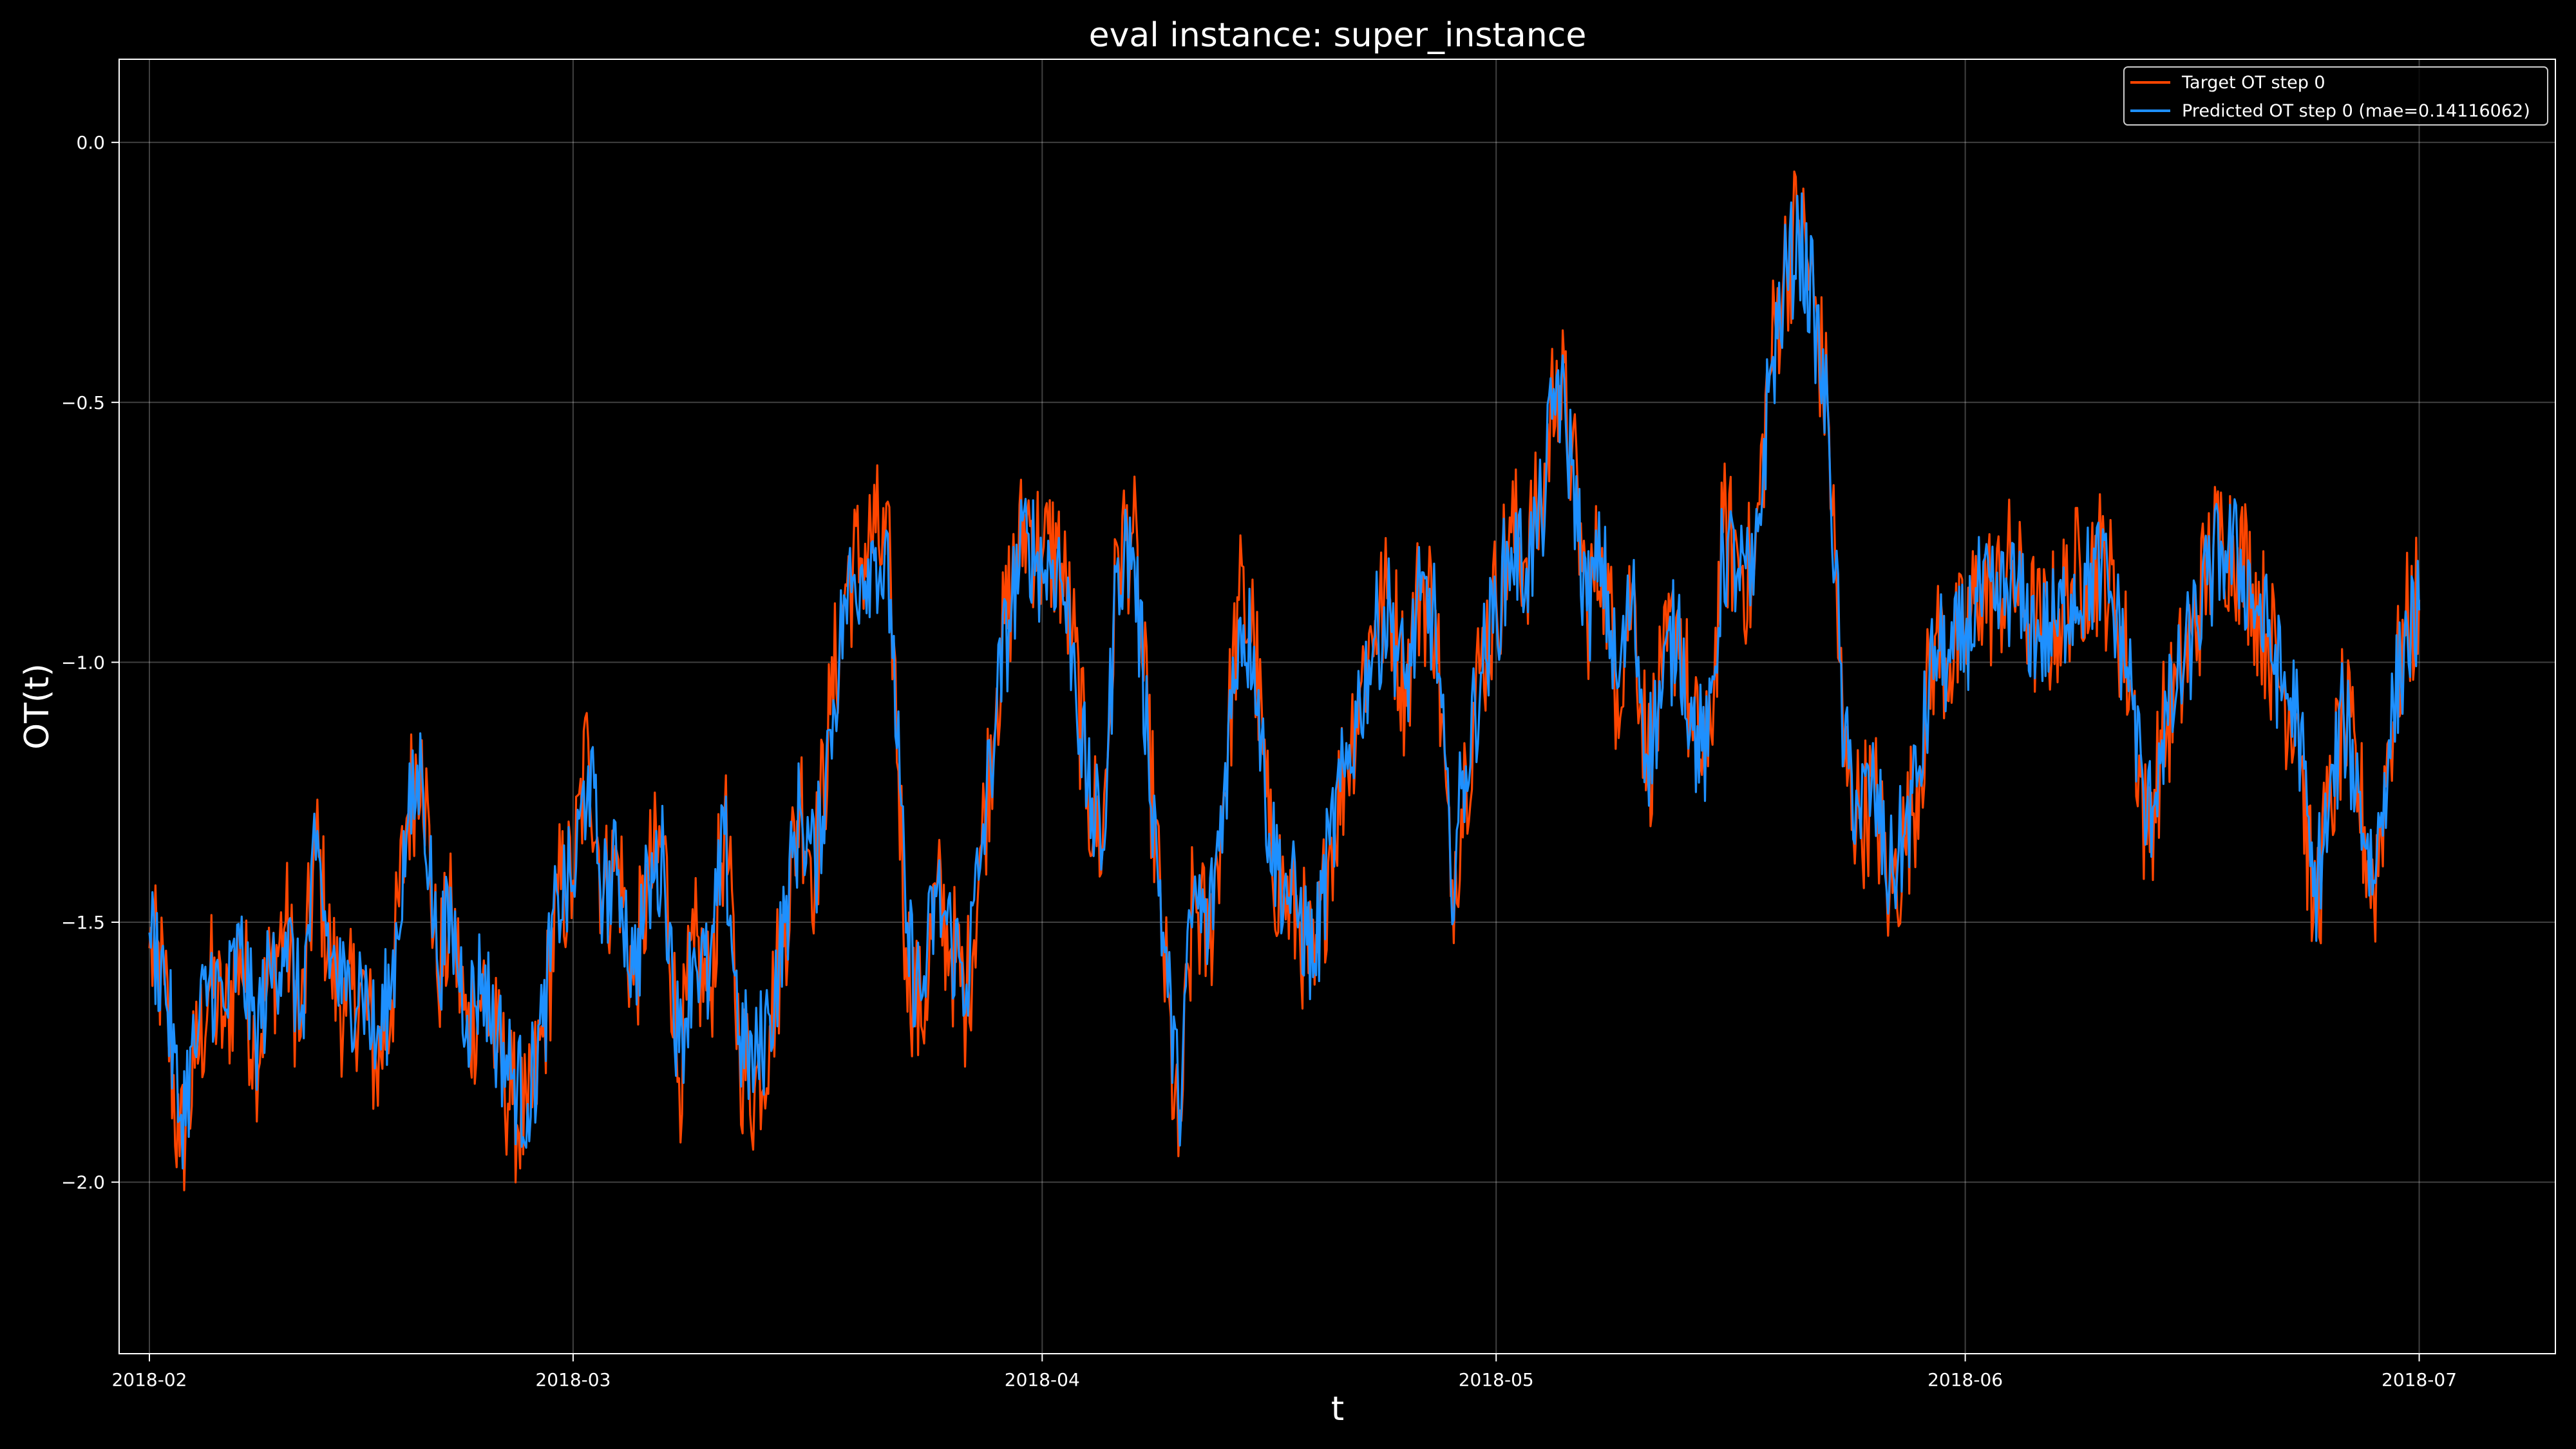  Describe the element at coordinates (83, 922) in the screenshot. I see `y-tick-label: −1.5` at that location.